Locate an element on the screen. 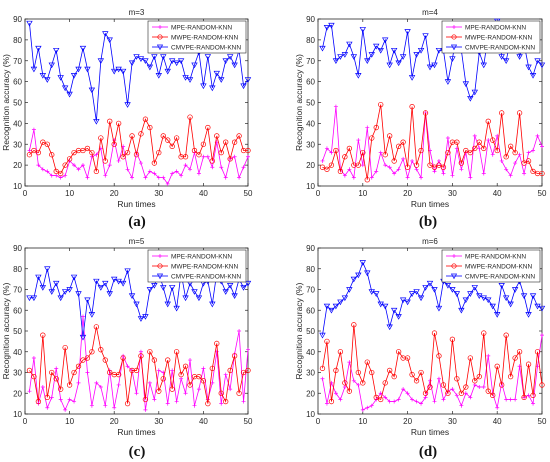 The height and width of the screenshot is (462, 550). x-tick-label: 50 is located at coordinates (542, 193).